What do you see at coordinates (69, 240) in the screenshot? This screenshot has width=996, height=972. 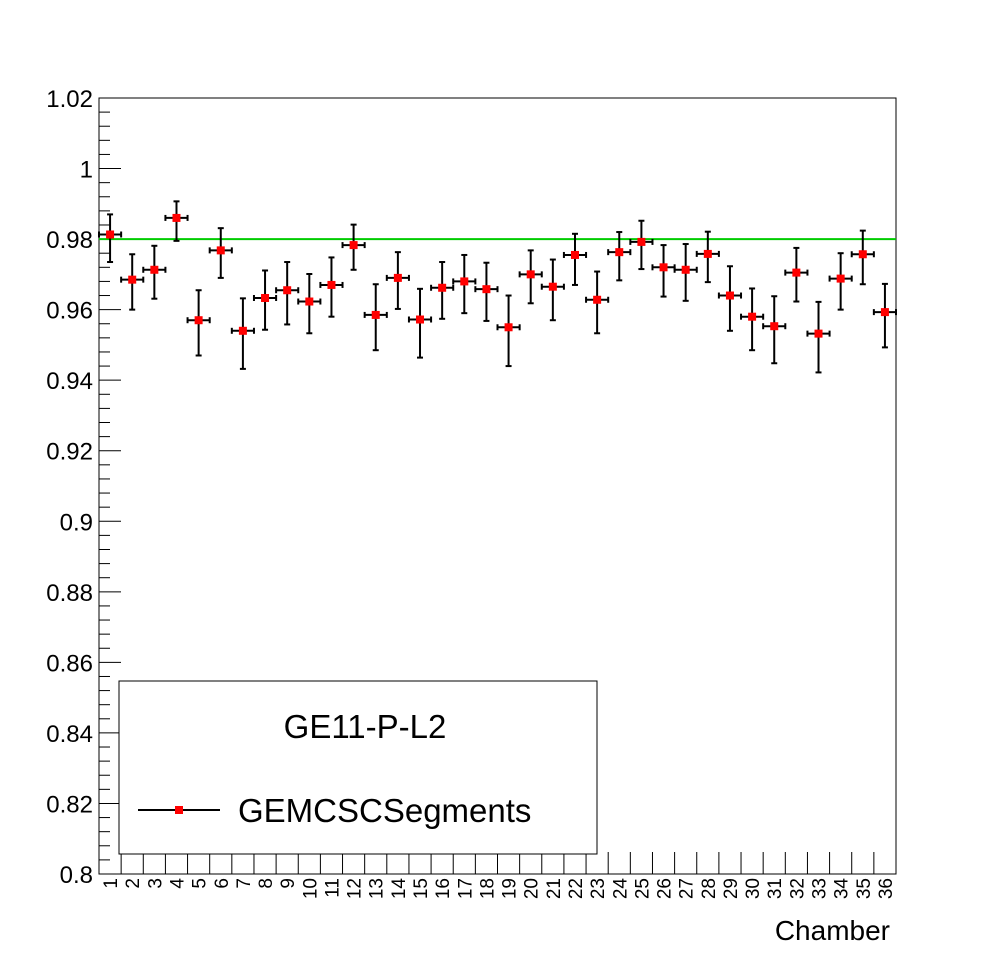 I see `y-tick-label: 0.98` at bounding box center [69, 240].